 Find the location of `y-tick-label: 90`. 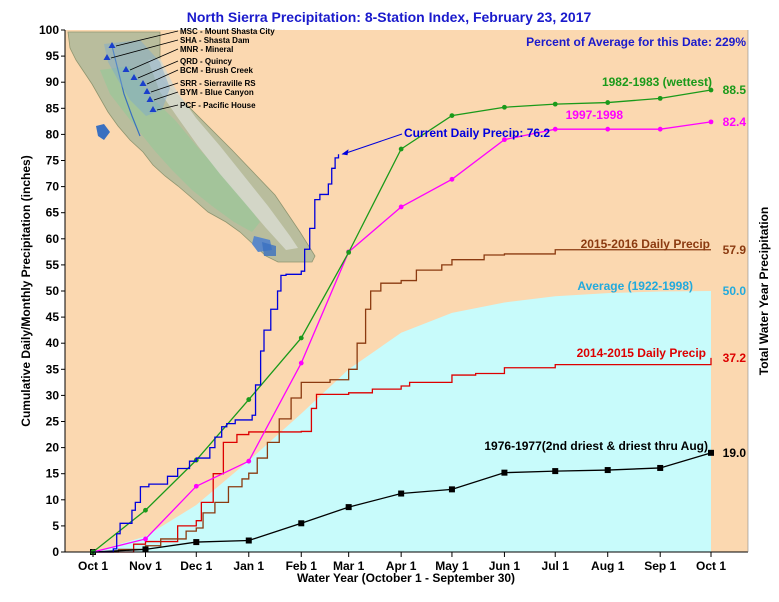

y-tick-label: 90 is located at coordinates (53, 82).